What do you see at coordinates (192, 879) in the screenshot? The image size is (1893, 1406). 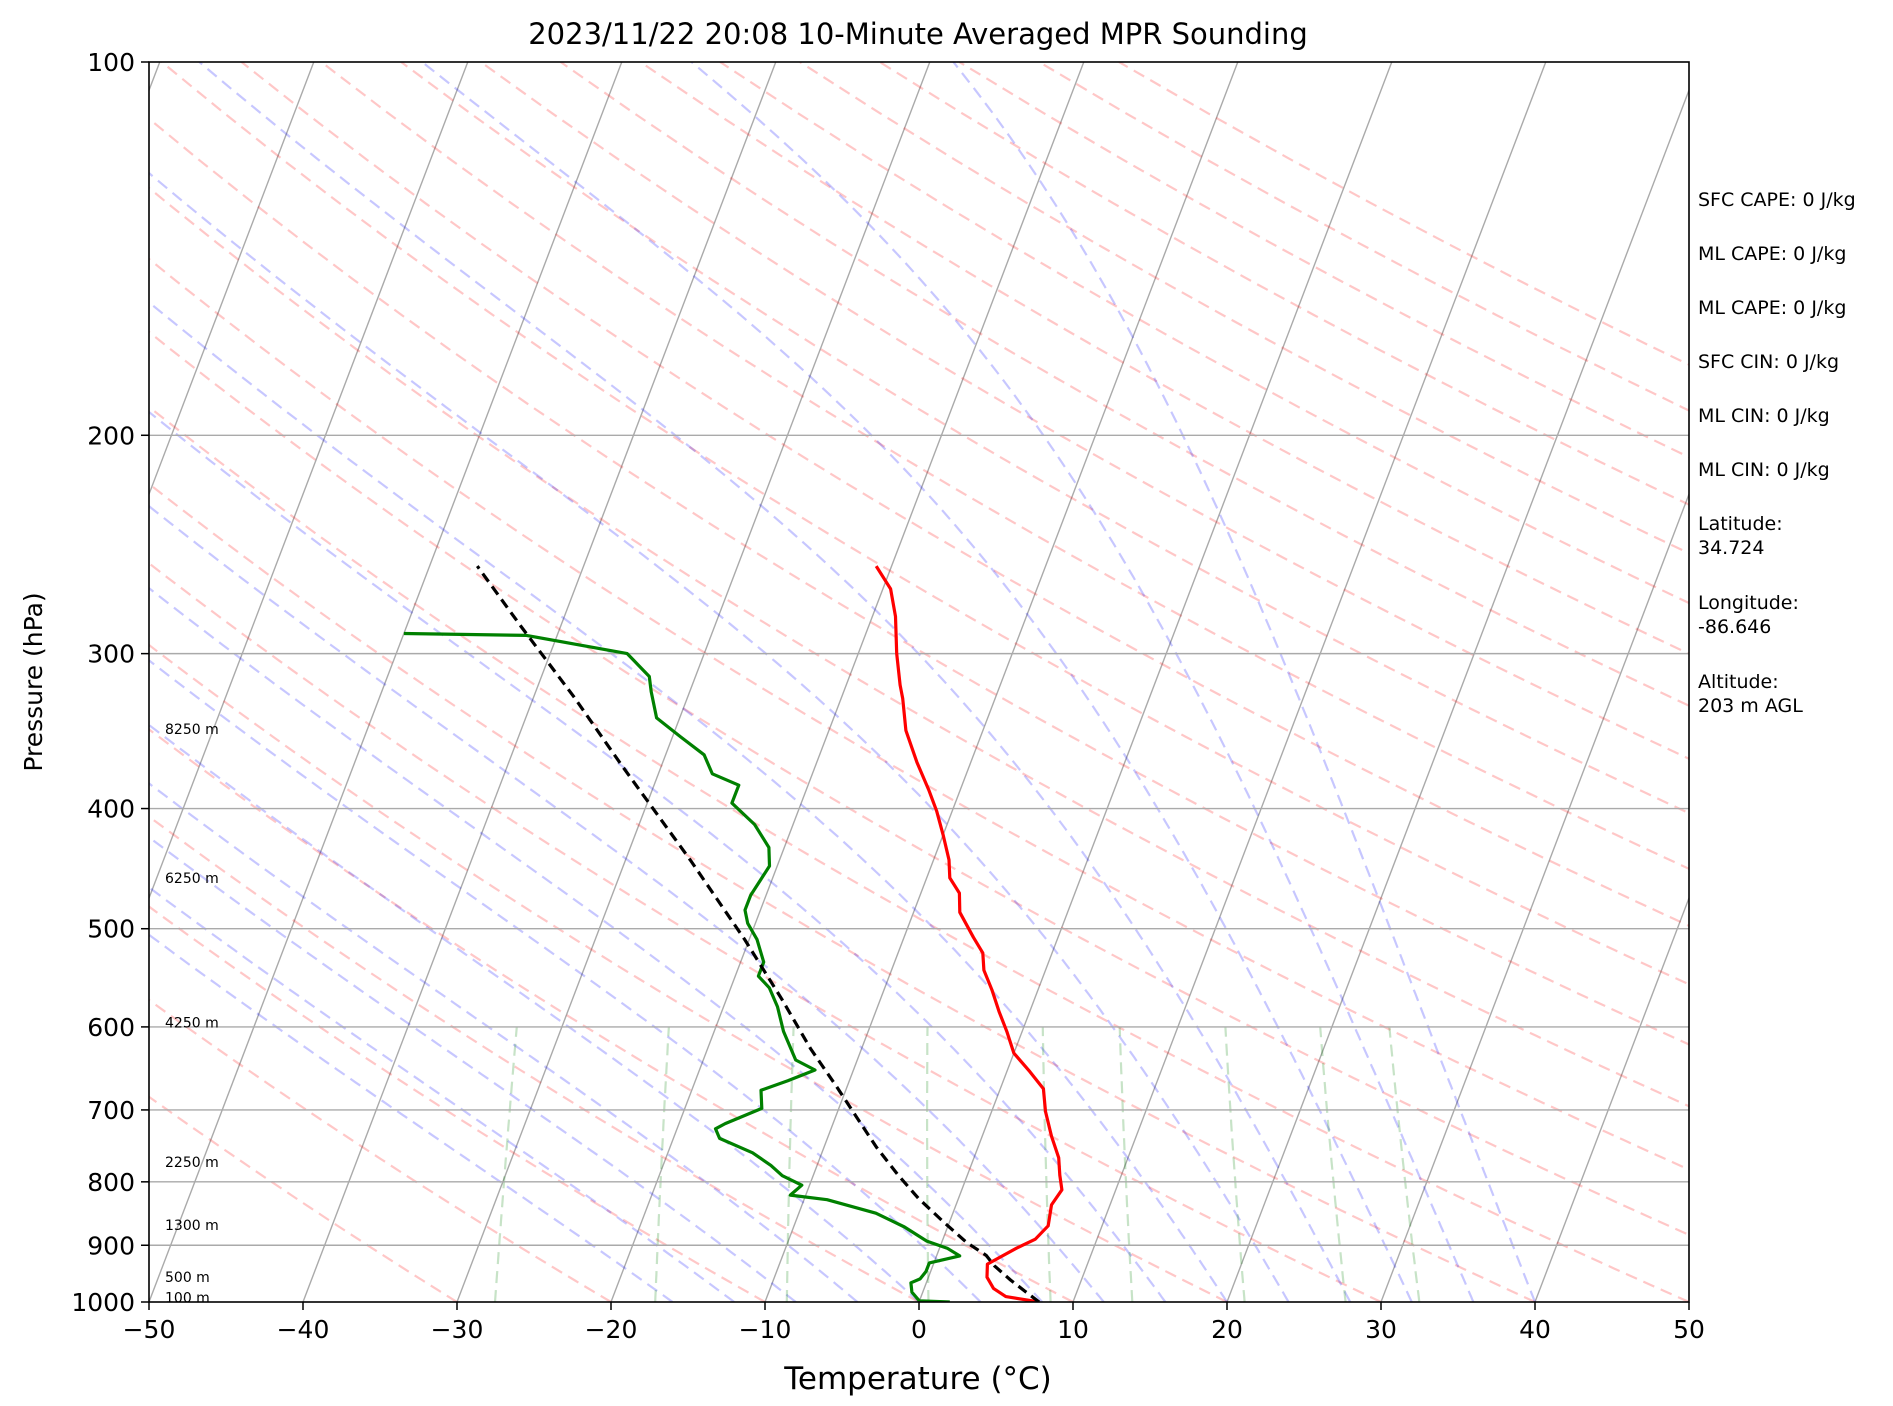 I see `height-label: 6250 m` at bounding box center [192, 879].